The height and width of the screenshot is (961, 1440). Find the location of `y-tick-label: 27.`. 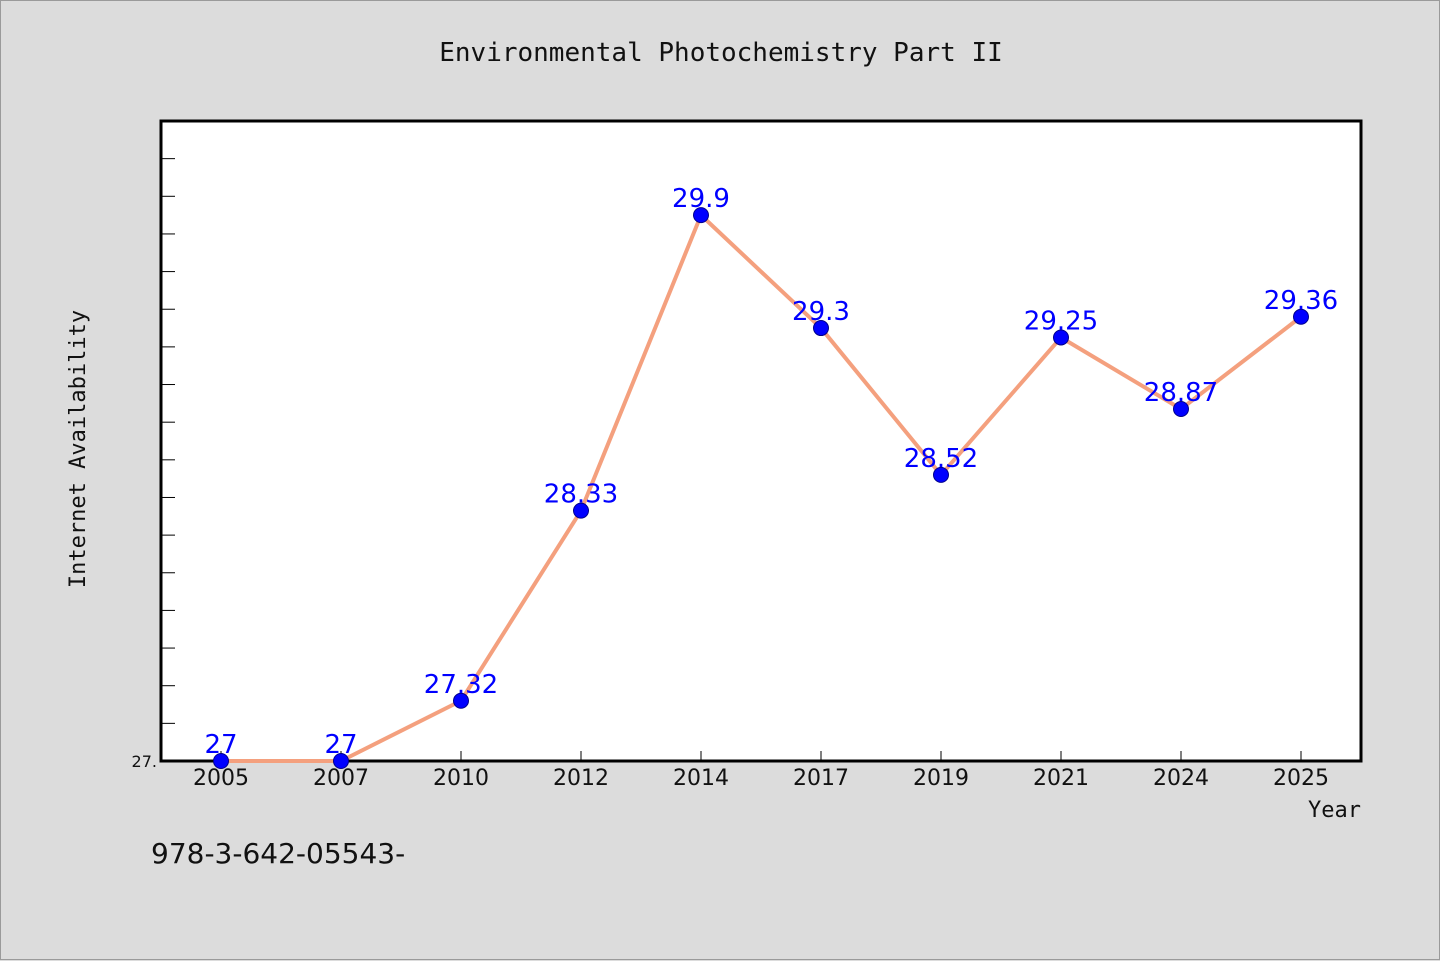

y-tick-label: 27. is located at coordinates (144, 761).